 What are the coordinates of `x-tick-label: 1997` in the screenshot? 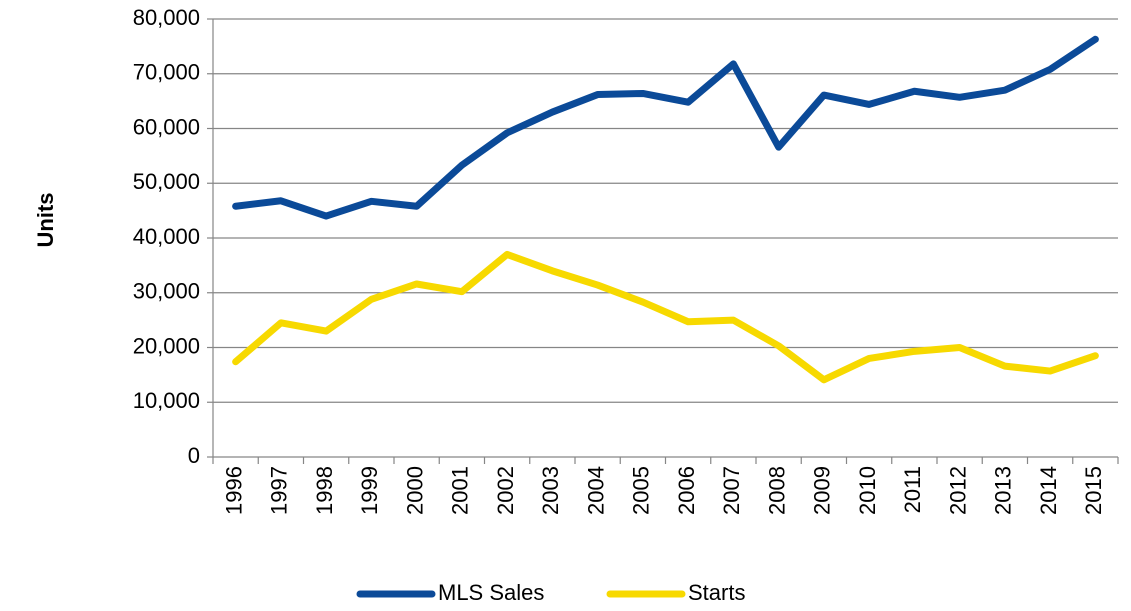 It's located at (279, 490).